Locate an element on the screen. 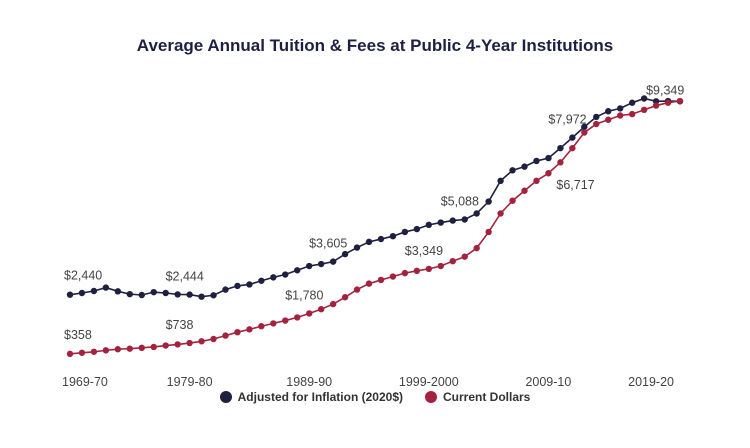 This screenshot has height=448, width=750. legend-item-current-dollars: Current Dollars is located at coordinates (477, 397).